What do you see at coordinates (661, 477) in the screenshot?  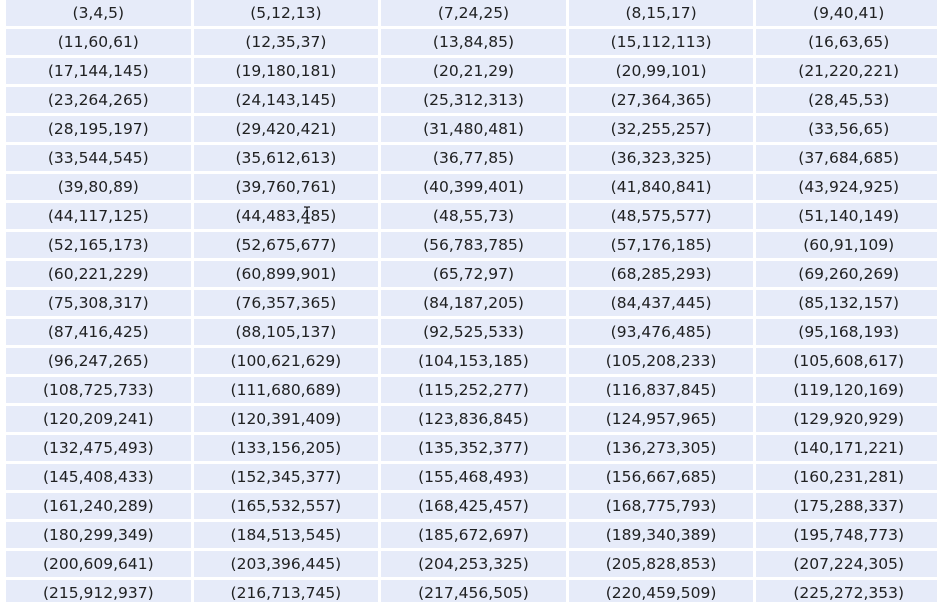 I see `triple-cell: (156,667,685)` at bounding box center [661, 477].